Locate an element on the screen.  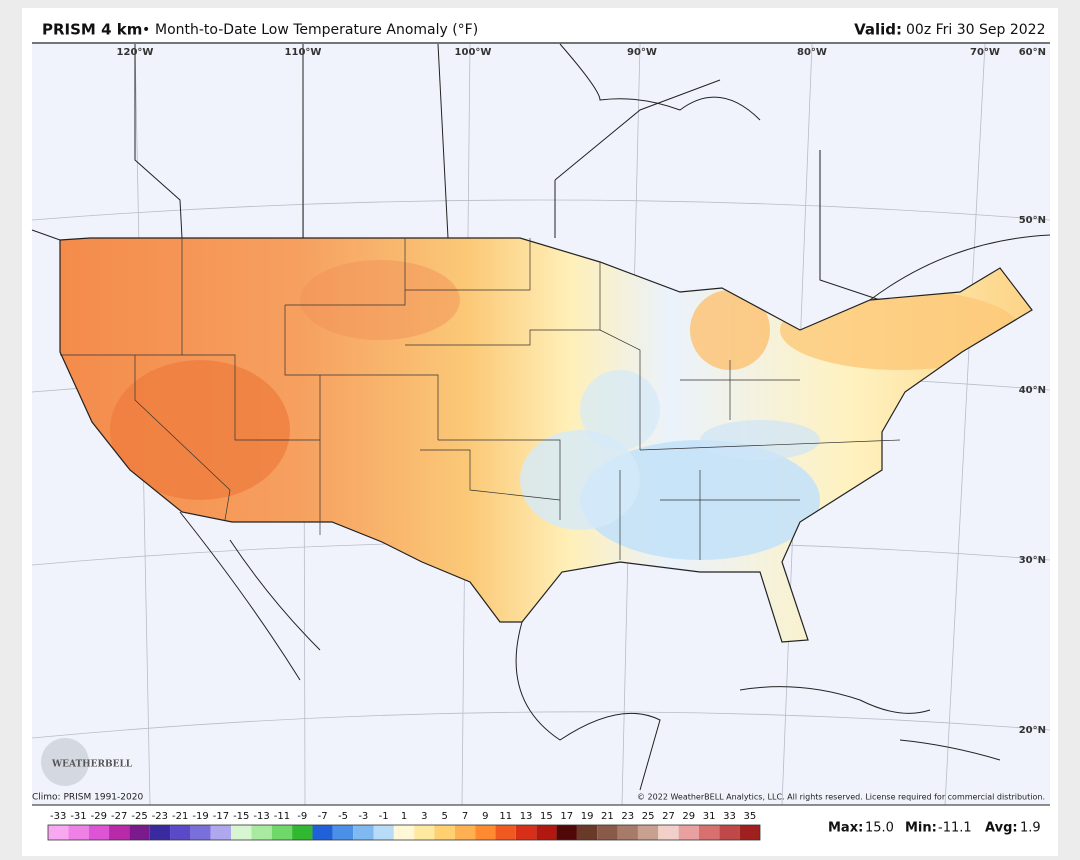
logo: WEATHERBELL is located at coordinates (92, 765).